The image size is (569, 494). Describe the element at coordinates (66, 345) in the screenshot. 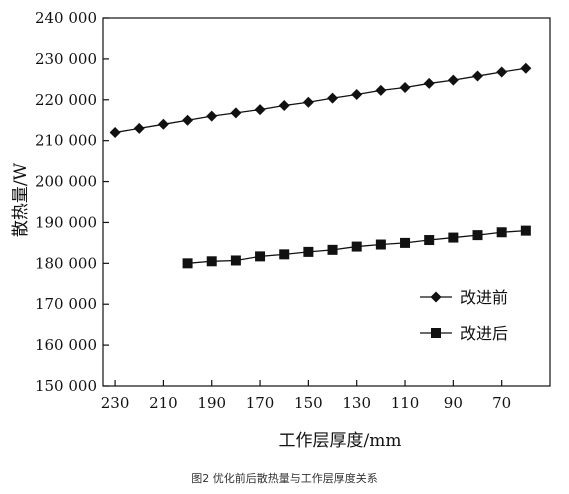

I see `y-tick-label: 160 000` at that location.